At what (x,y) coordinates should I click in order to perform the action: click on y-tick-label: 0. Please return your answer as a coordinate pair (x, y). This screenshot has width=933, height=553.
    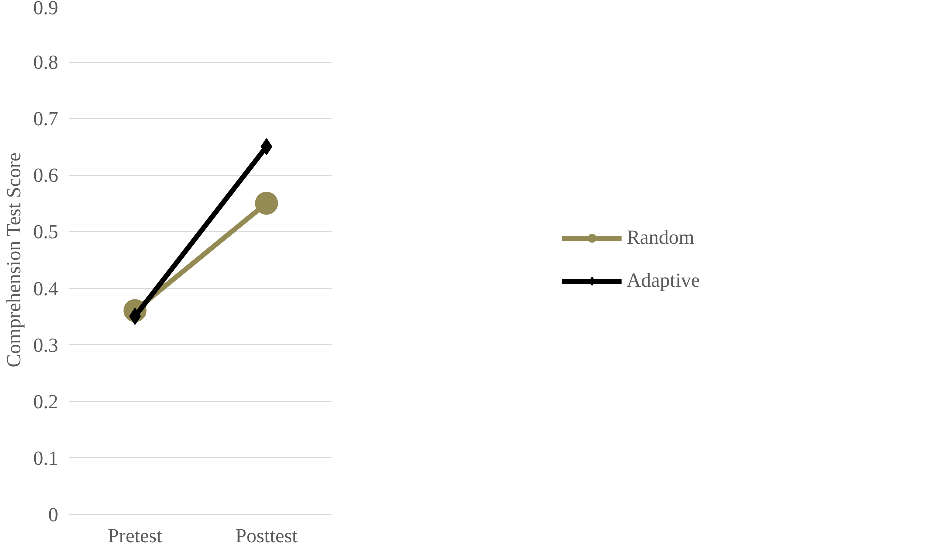
    Looking at the image, I should click on (53, 515).